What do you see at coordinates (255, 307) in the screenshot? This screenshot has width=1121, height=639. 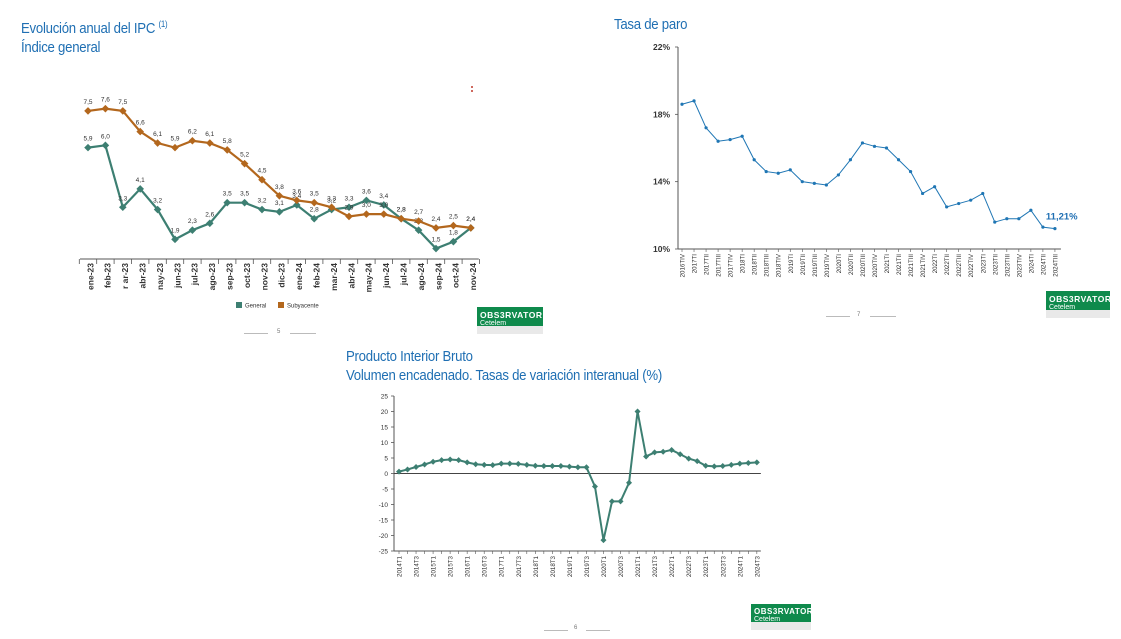 I see `ipc-legend-label: General` at bounding box center [255, 307].